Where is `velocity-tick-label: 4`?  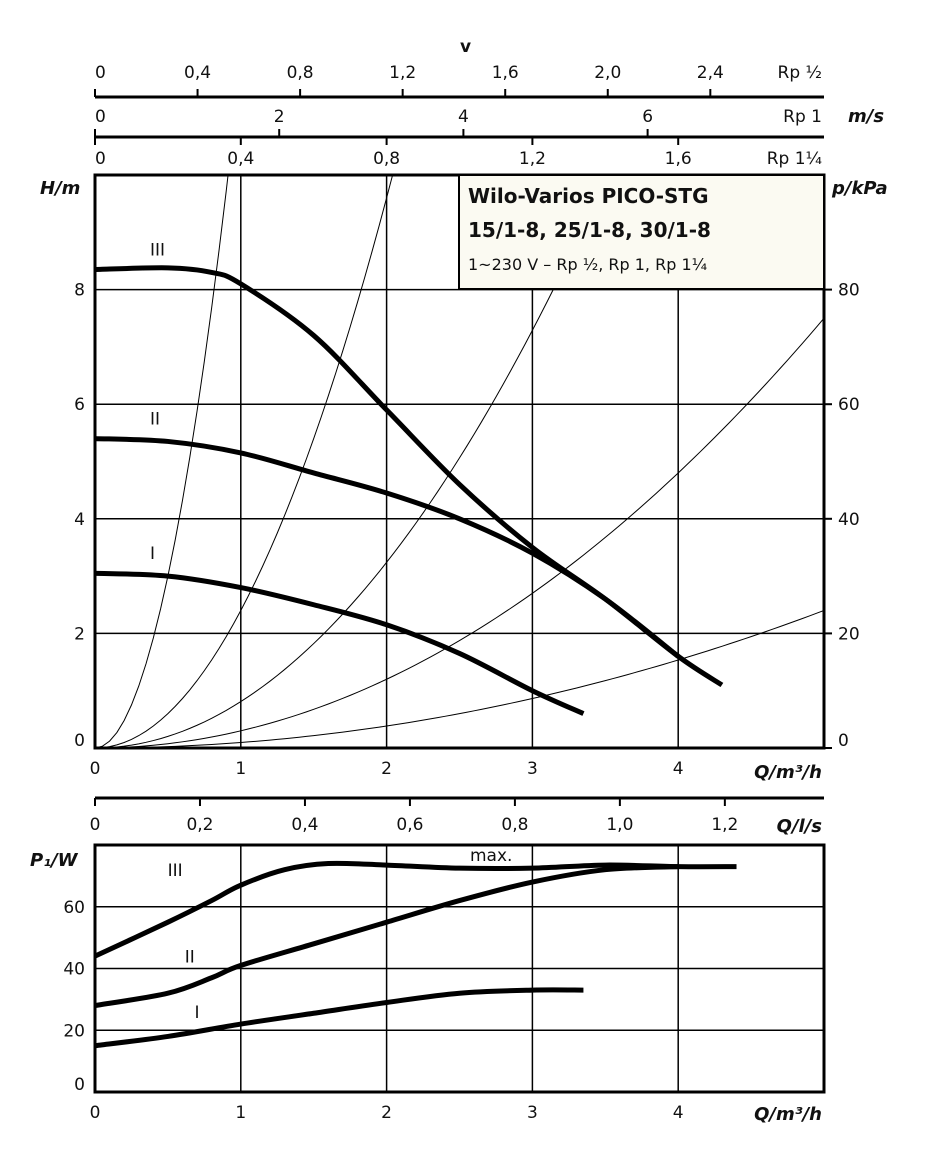
velocity-tick-label: 4 is located at coordinates (463, 117).